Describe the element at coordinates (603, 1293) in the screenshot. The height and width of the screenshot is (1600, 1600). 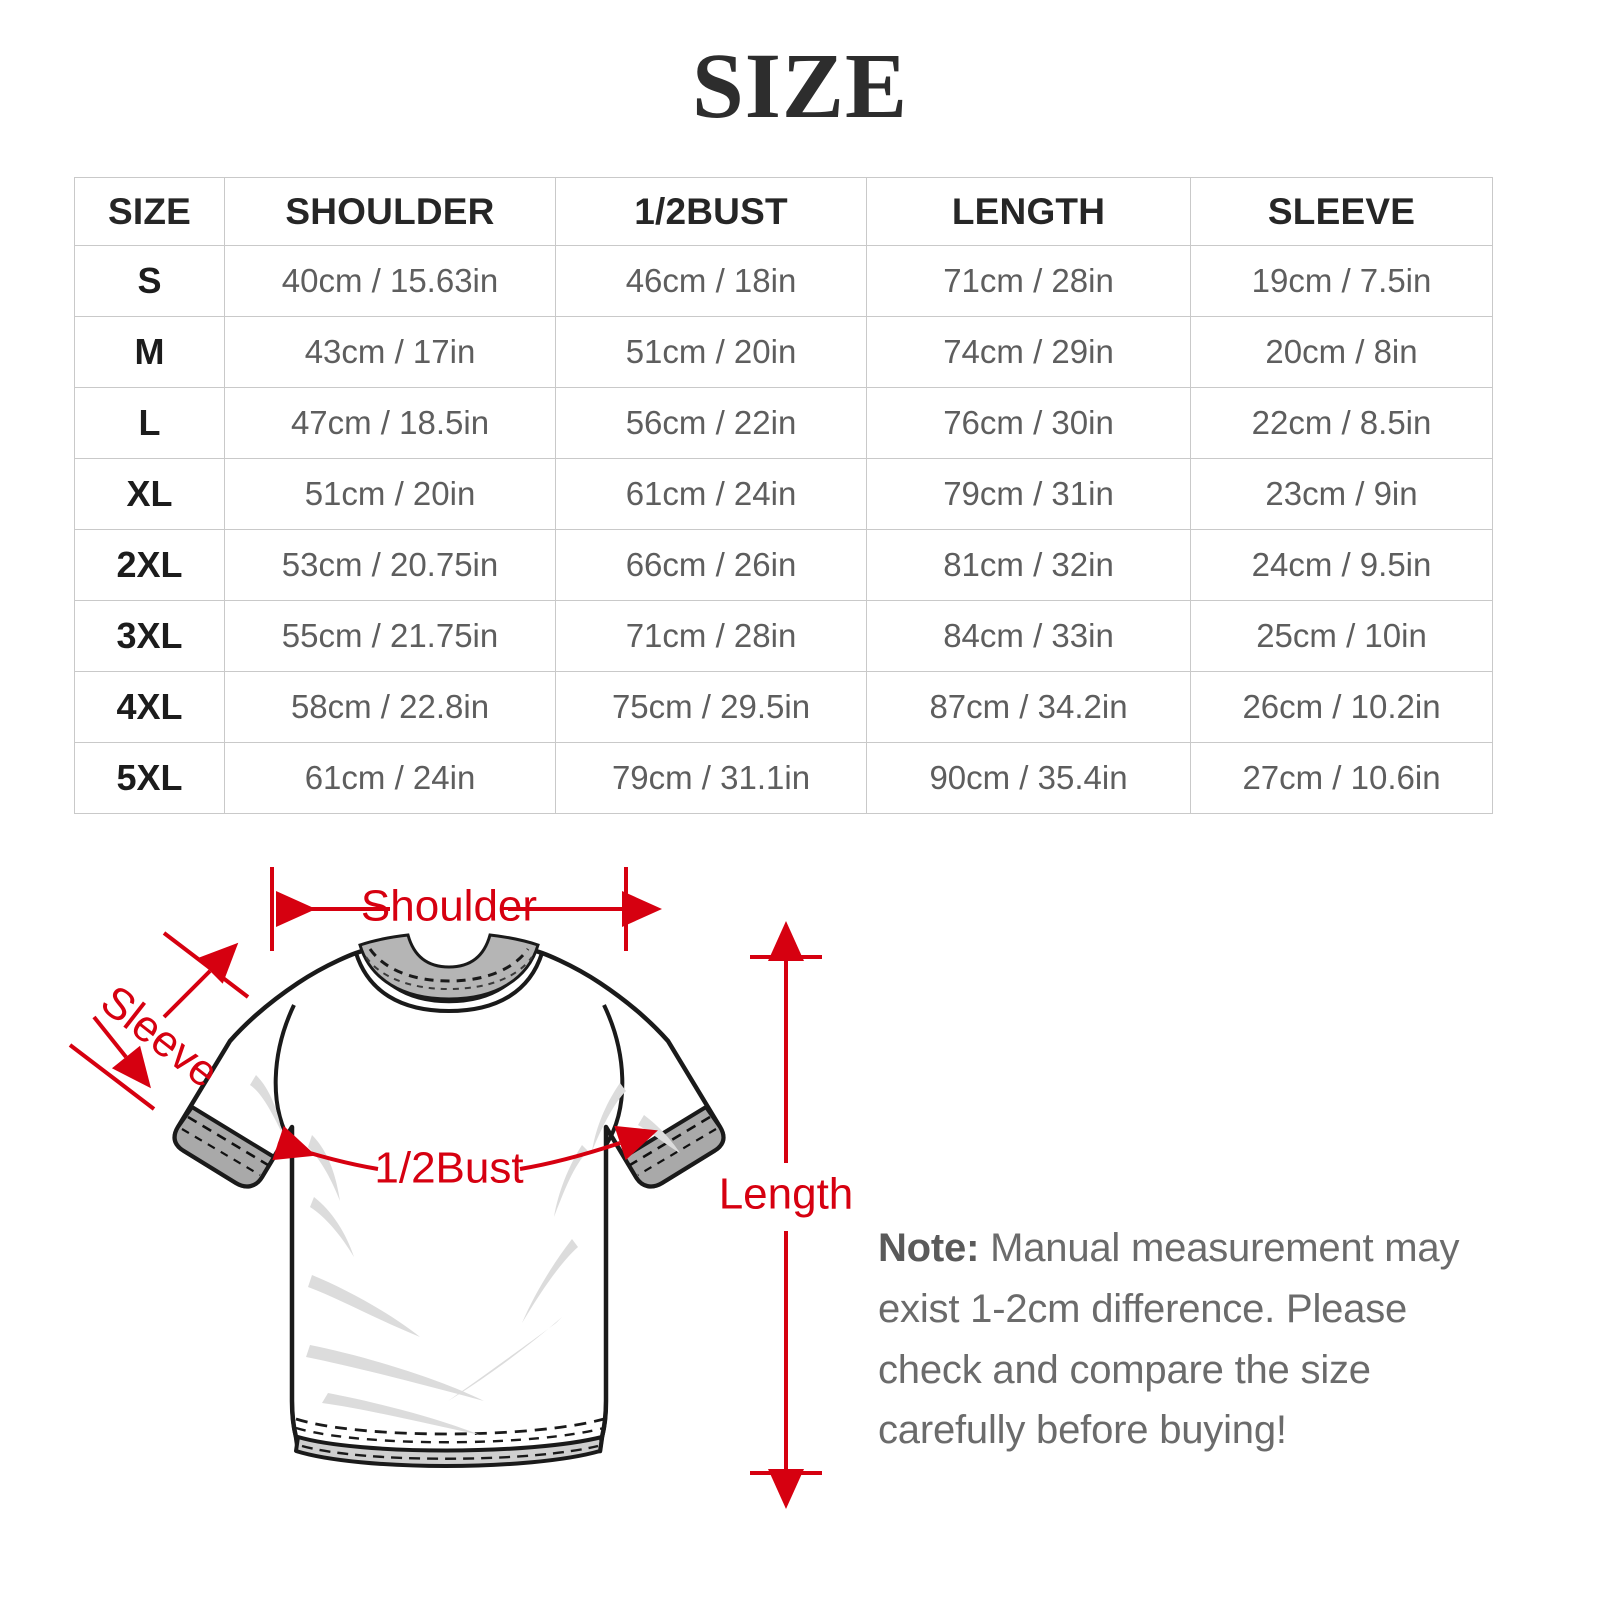
I see `shirt-side-seam-right` at that location.